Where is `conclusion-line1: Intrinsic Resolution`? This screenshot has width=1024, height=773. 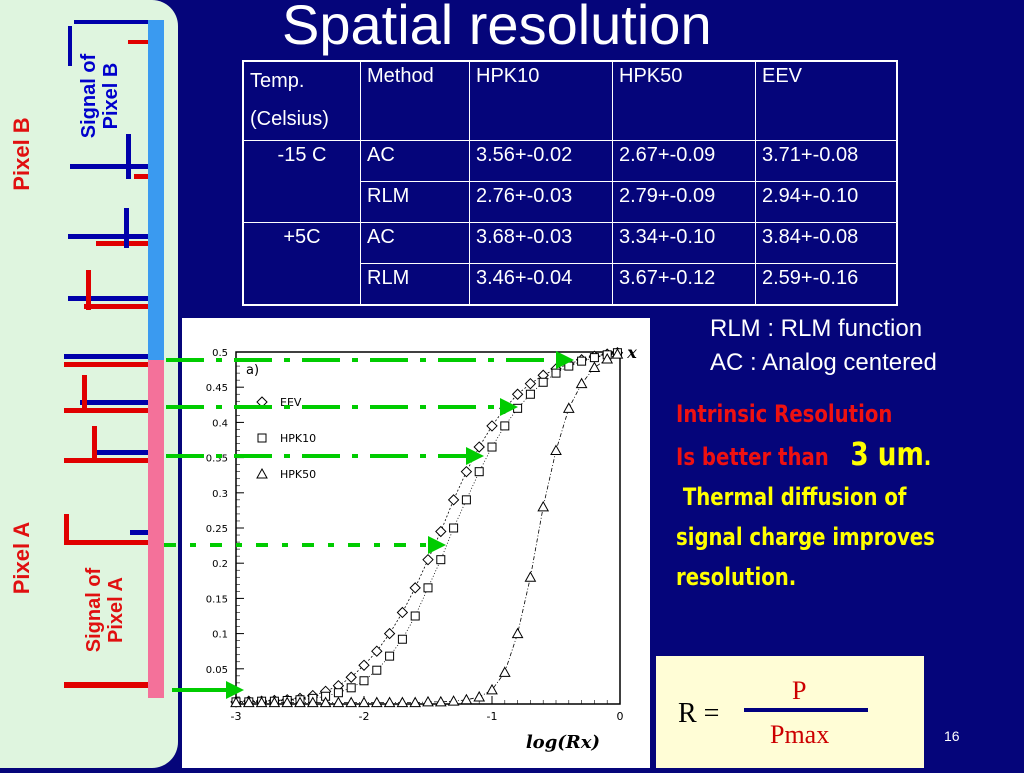 conclusion-line1: Intrinsic Resolution is located at coordinates (784, 414).